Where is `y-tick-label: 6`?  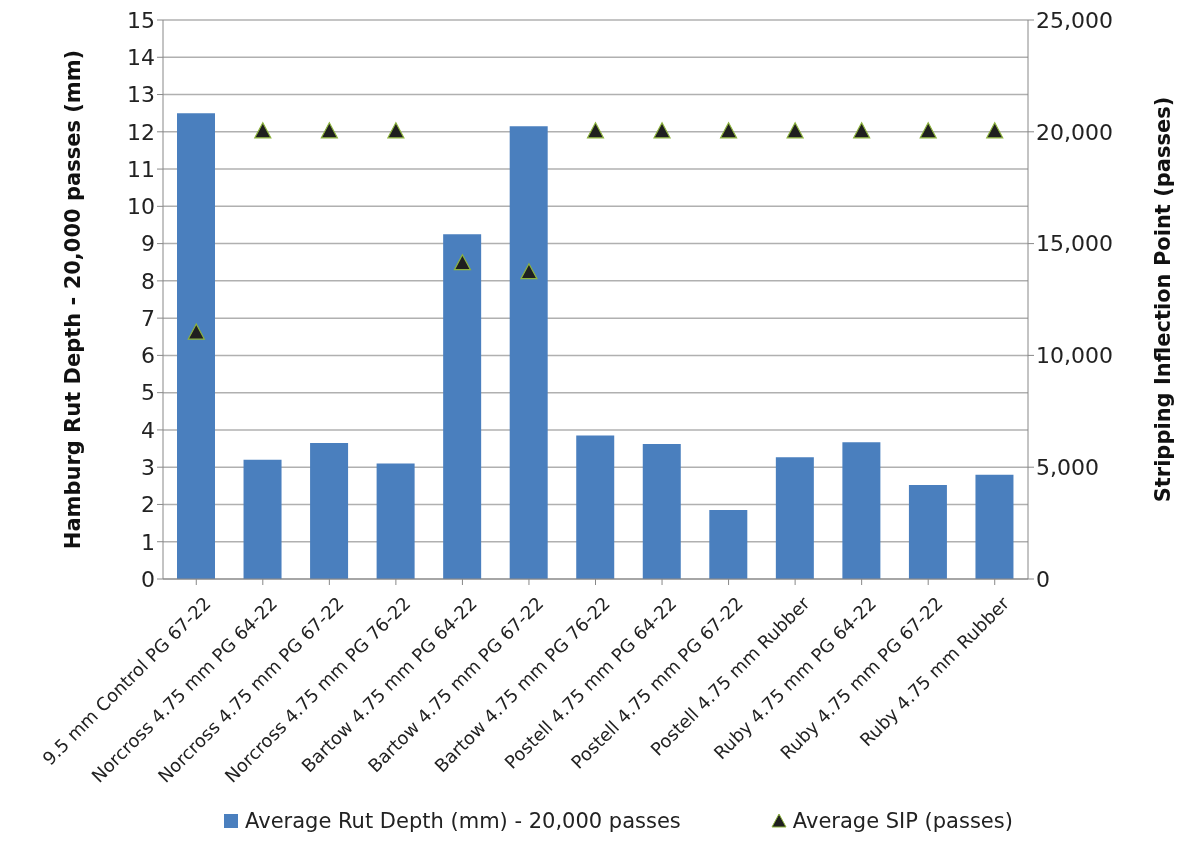
y-tick-label: 6 is located at coordinates (148, 356).